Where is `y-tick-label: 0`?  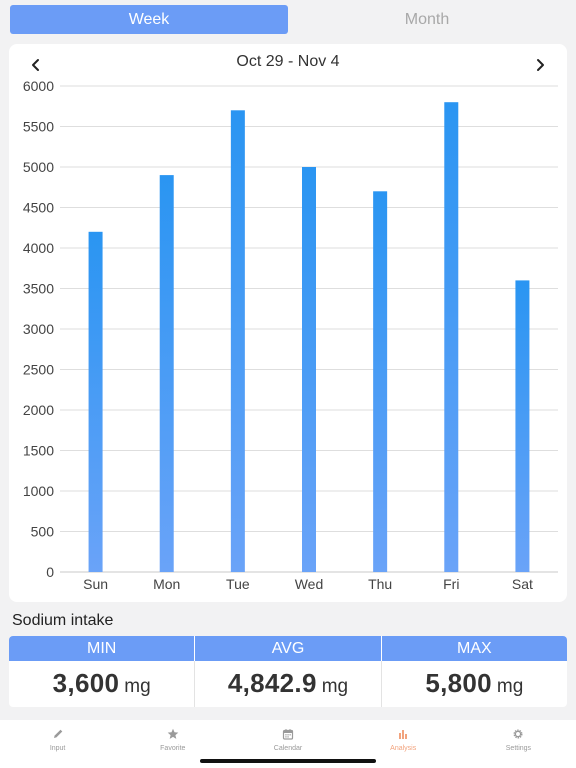 y-tick-label: 0 is located at coordinates (50, 572).